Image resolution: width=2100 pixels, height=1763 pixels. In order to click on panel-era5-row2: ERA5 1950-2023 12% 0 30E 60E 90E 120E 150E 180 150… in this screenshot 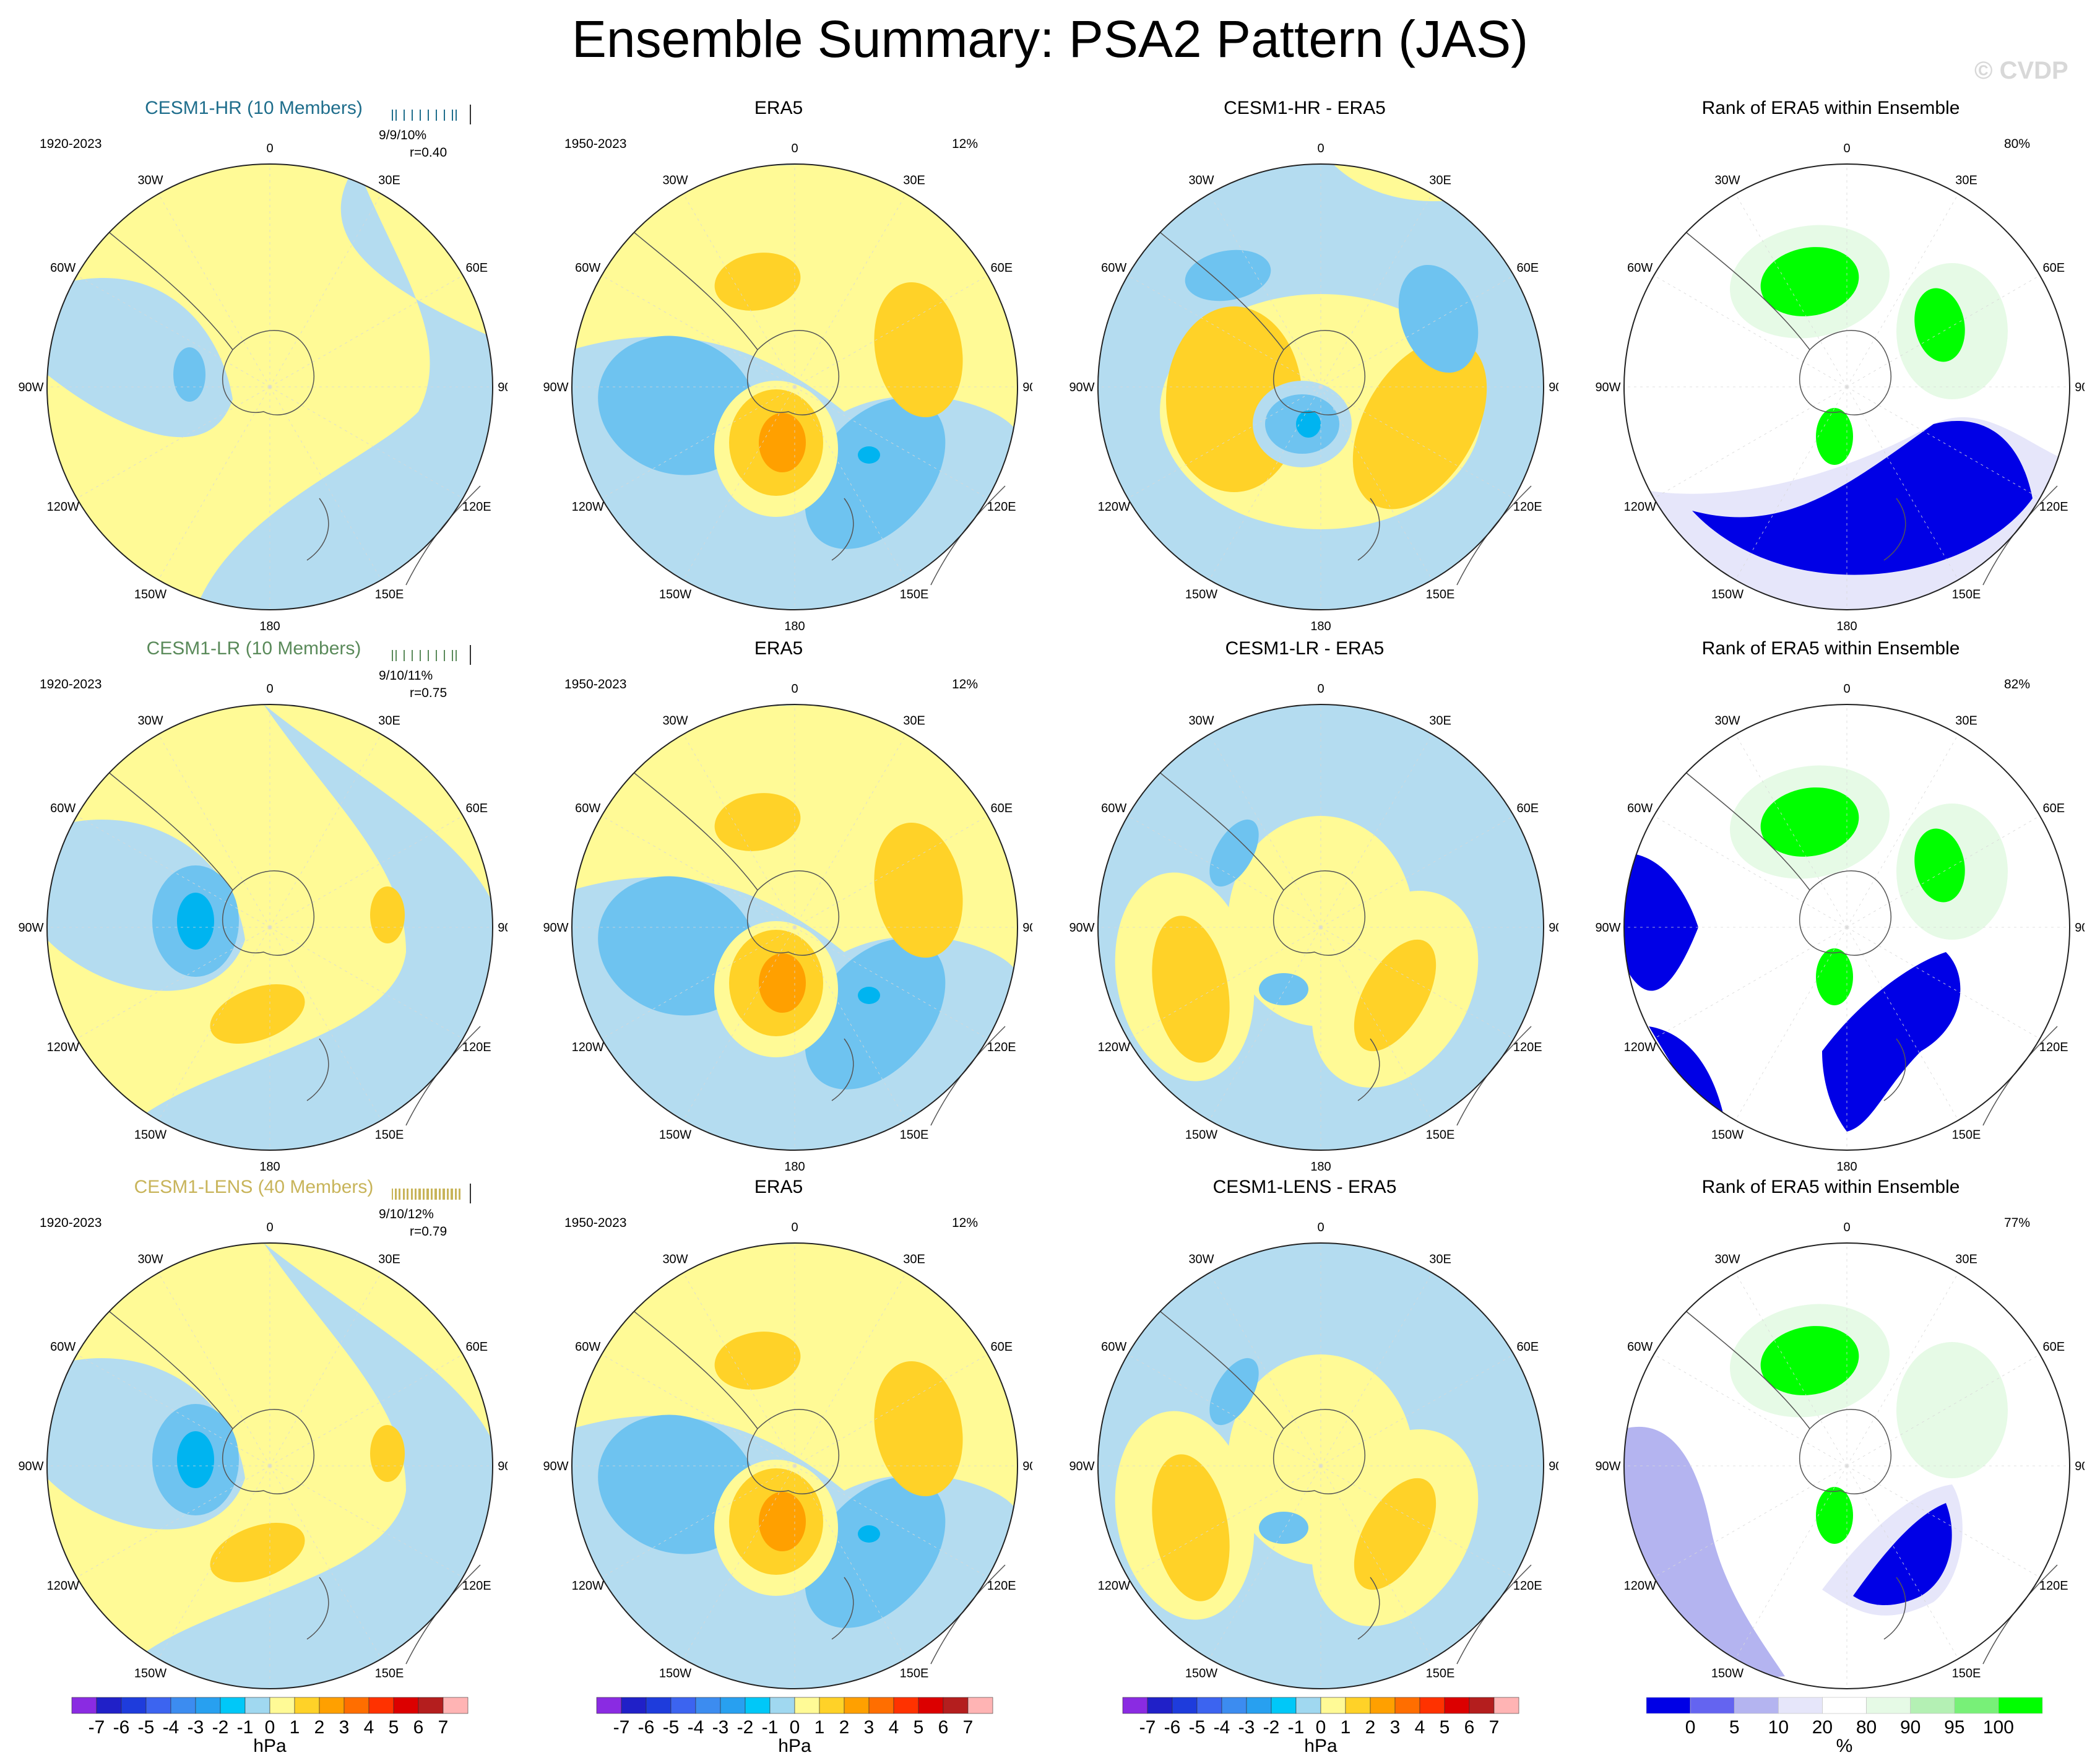, I will do `click(778, 905)`.